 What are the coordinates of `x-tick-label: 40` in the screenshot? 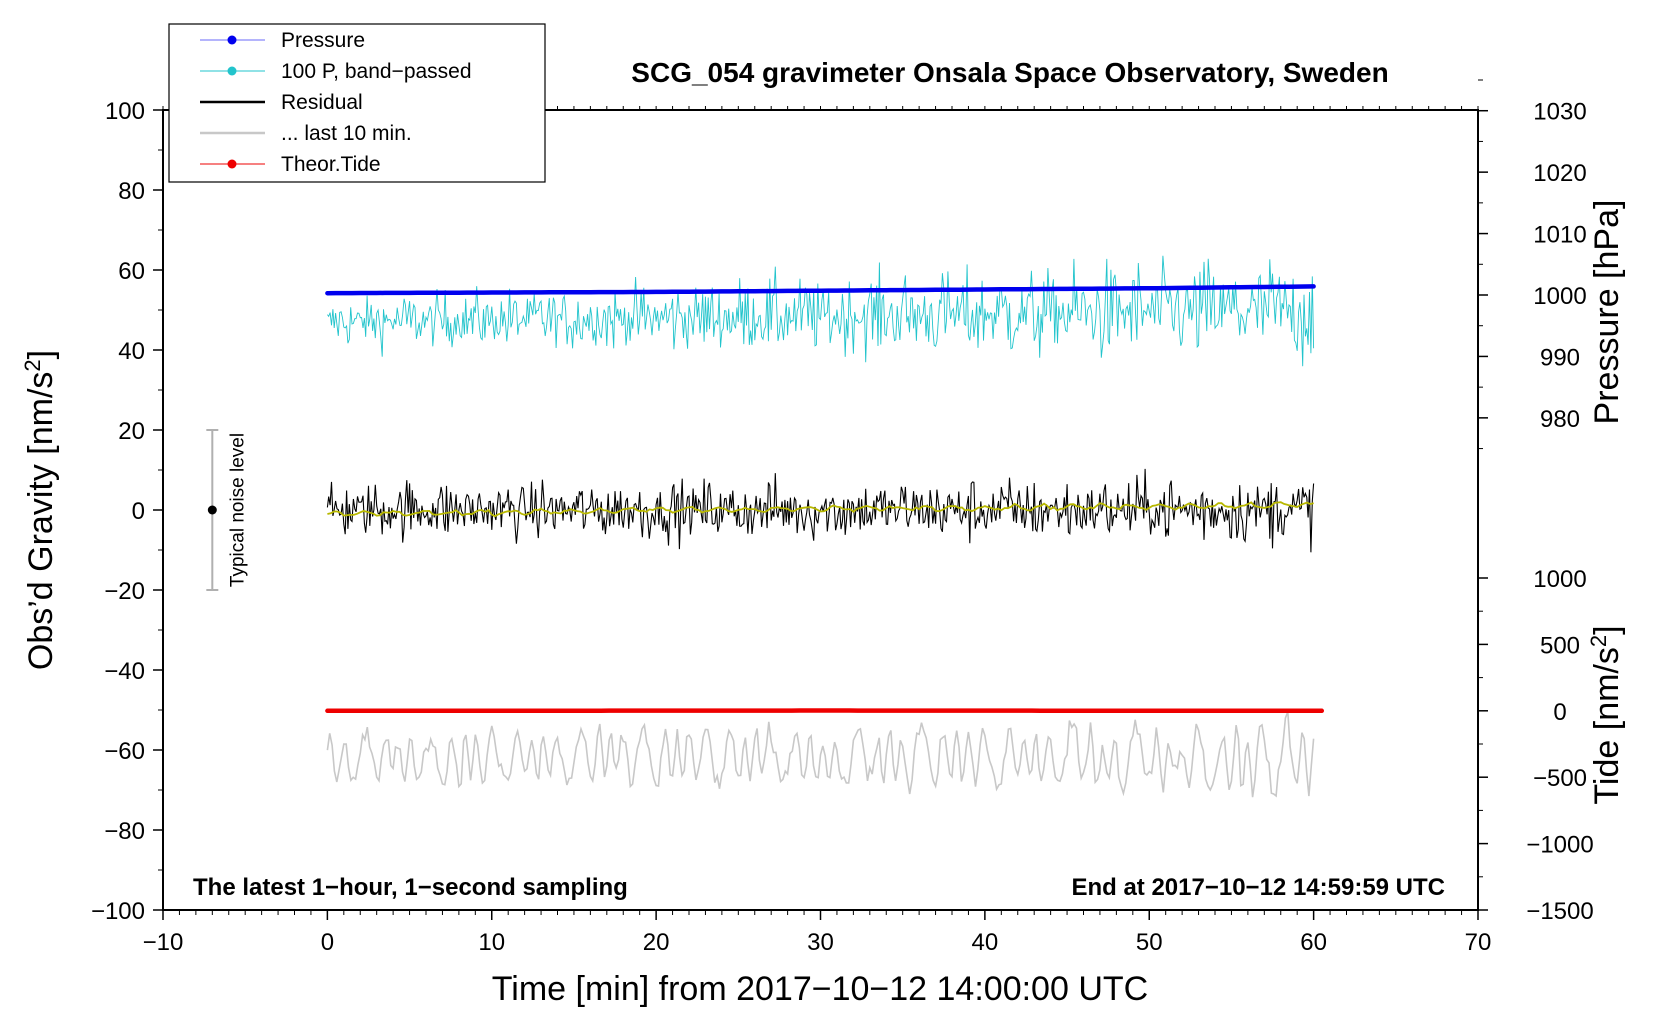 It's located at (985, 942).